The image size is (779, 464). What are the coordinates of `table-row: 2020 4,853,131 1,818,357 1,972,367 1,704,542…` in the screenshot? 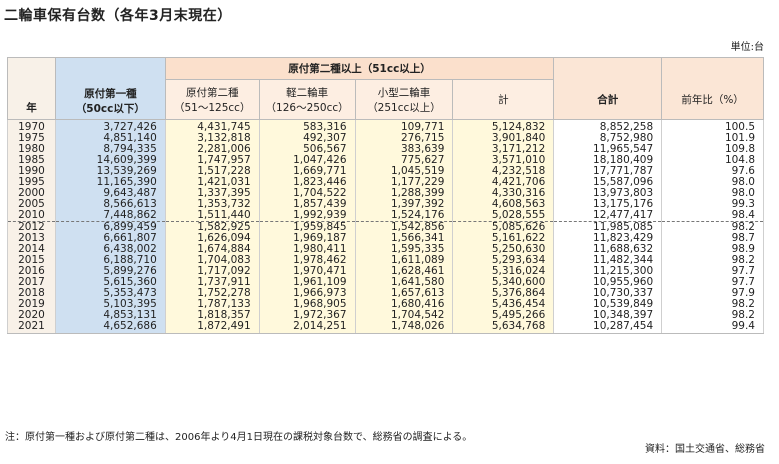 It's located at (385, 315).